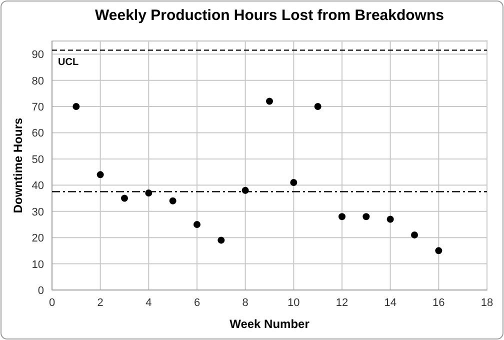  What do you see at coordinates (270, 324) in the screenshot?
I see `x-axis-title: Week Number` at bounding box center [270, 324].